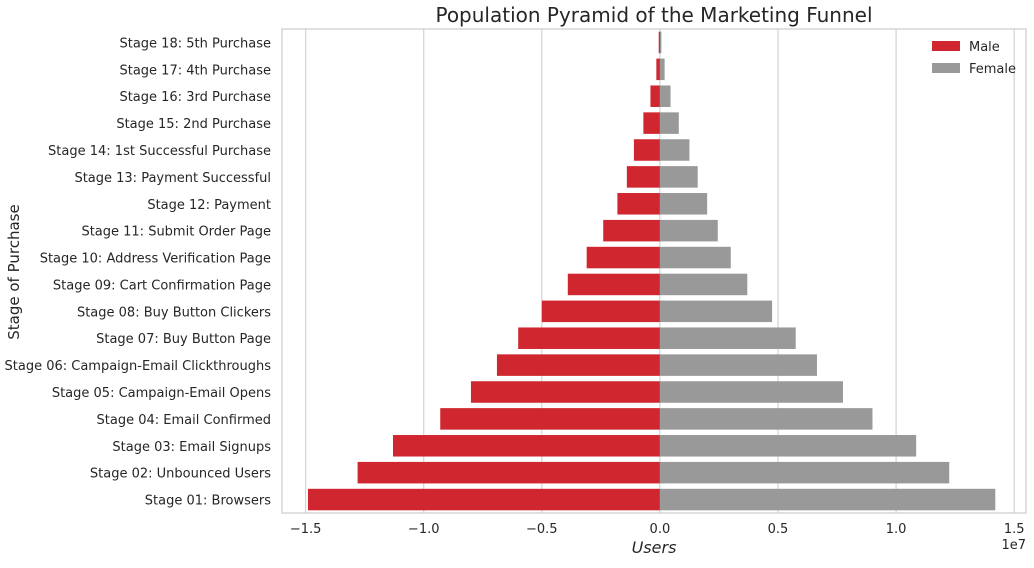 This screenshot has width=1034, height=568. I want to click on legend-swatch-male, so click(946, 46).